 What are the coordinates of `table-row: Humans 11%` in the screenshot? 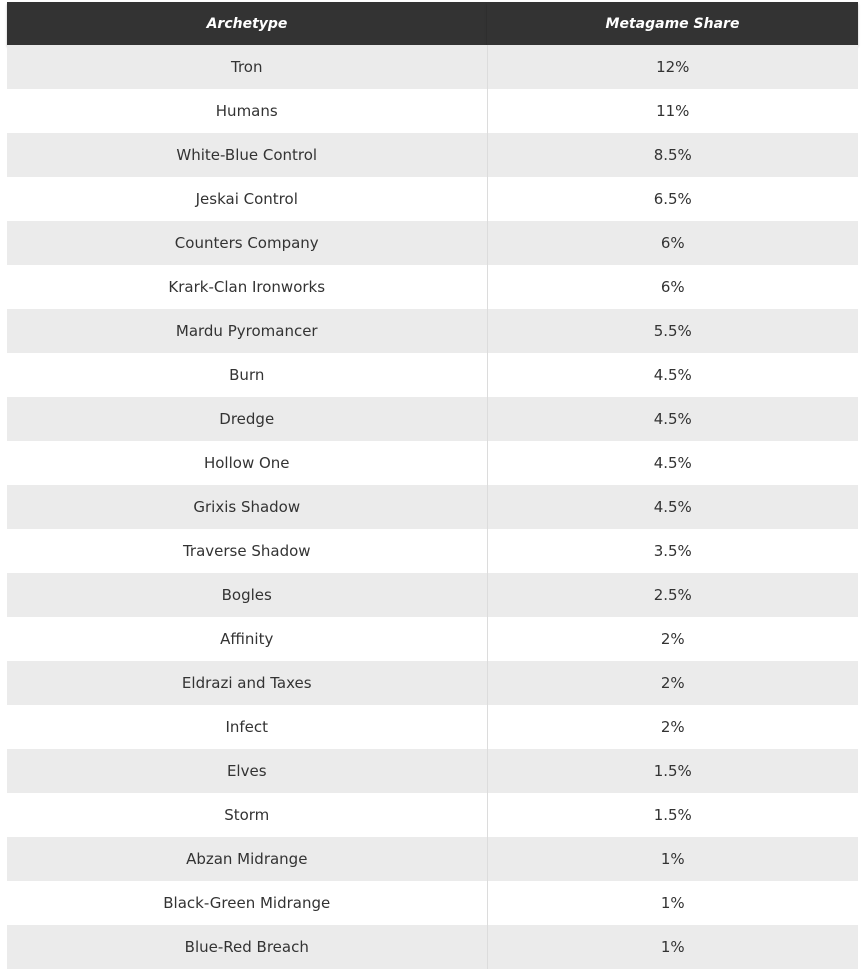 It's located at (432, 111).